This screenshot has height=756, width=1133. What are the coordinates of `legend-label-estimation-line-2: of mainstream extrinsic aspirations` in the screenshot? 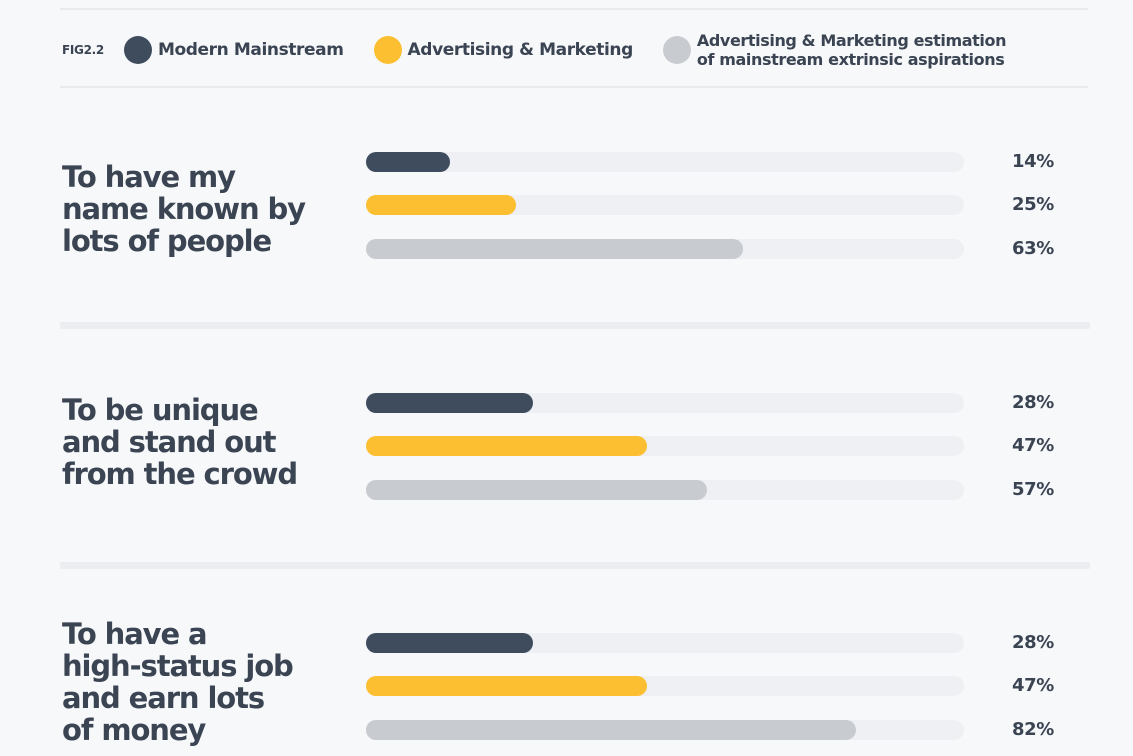 It's located at (850, 59).